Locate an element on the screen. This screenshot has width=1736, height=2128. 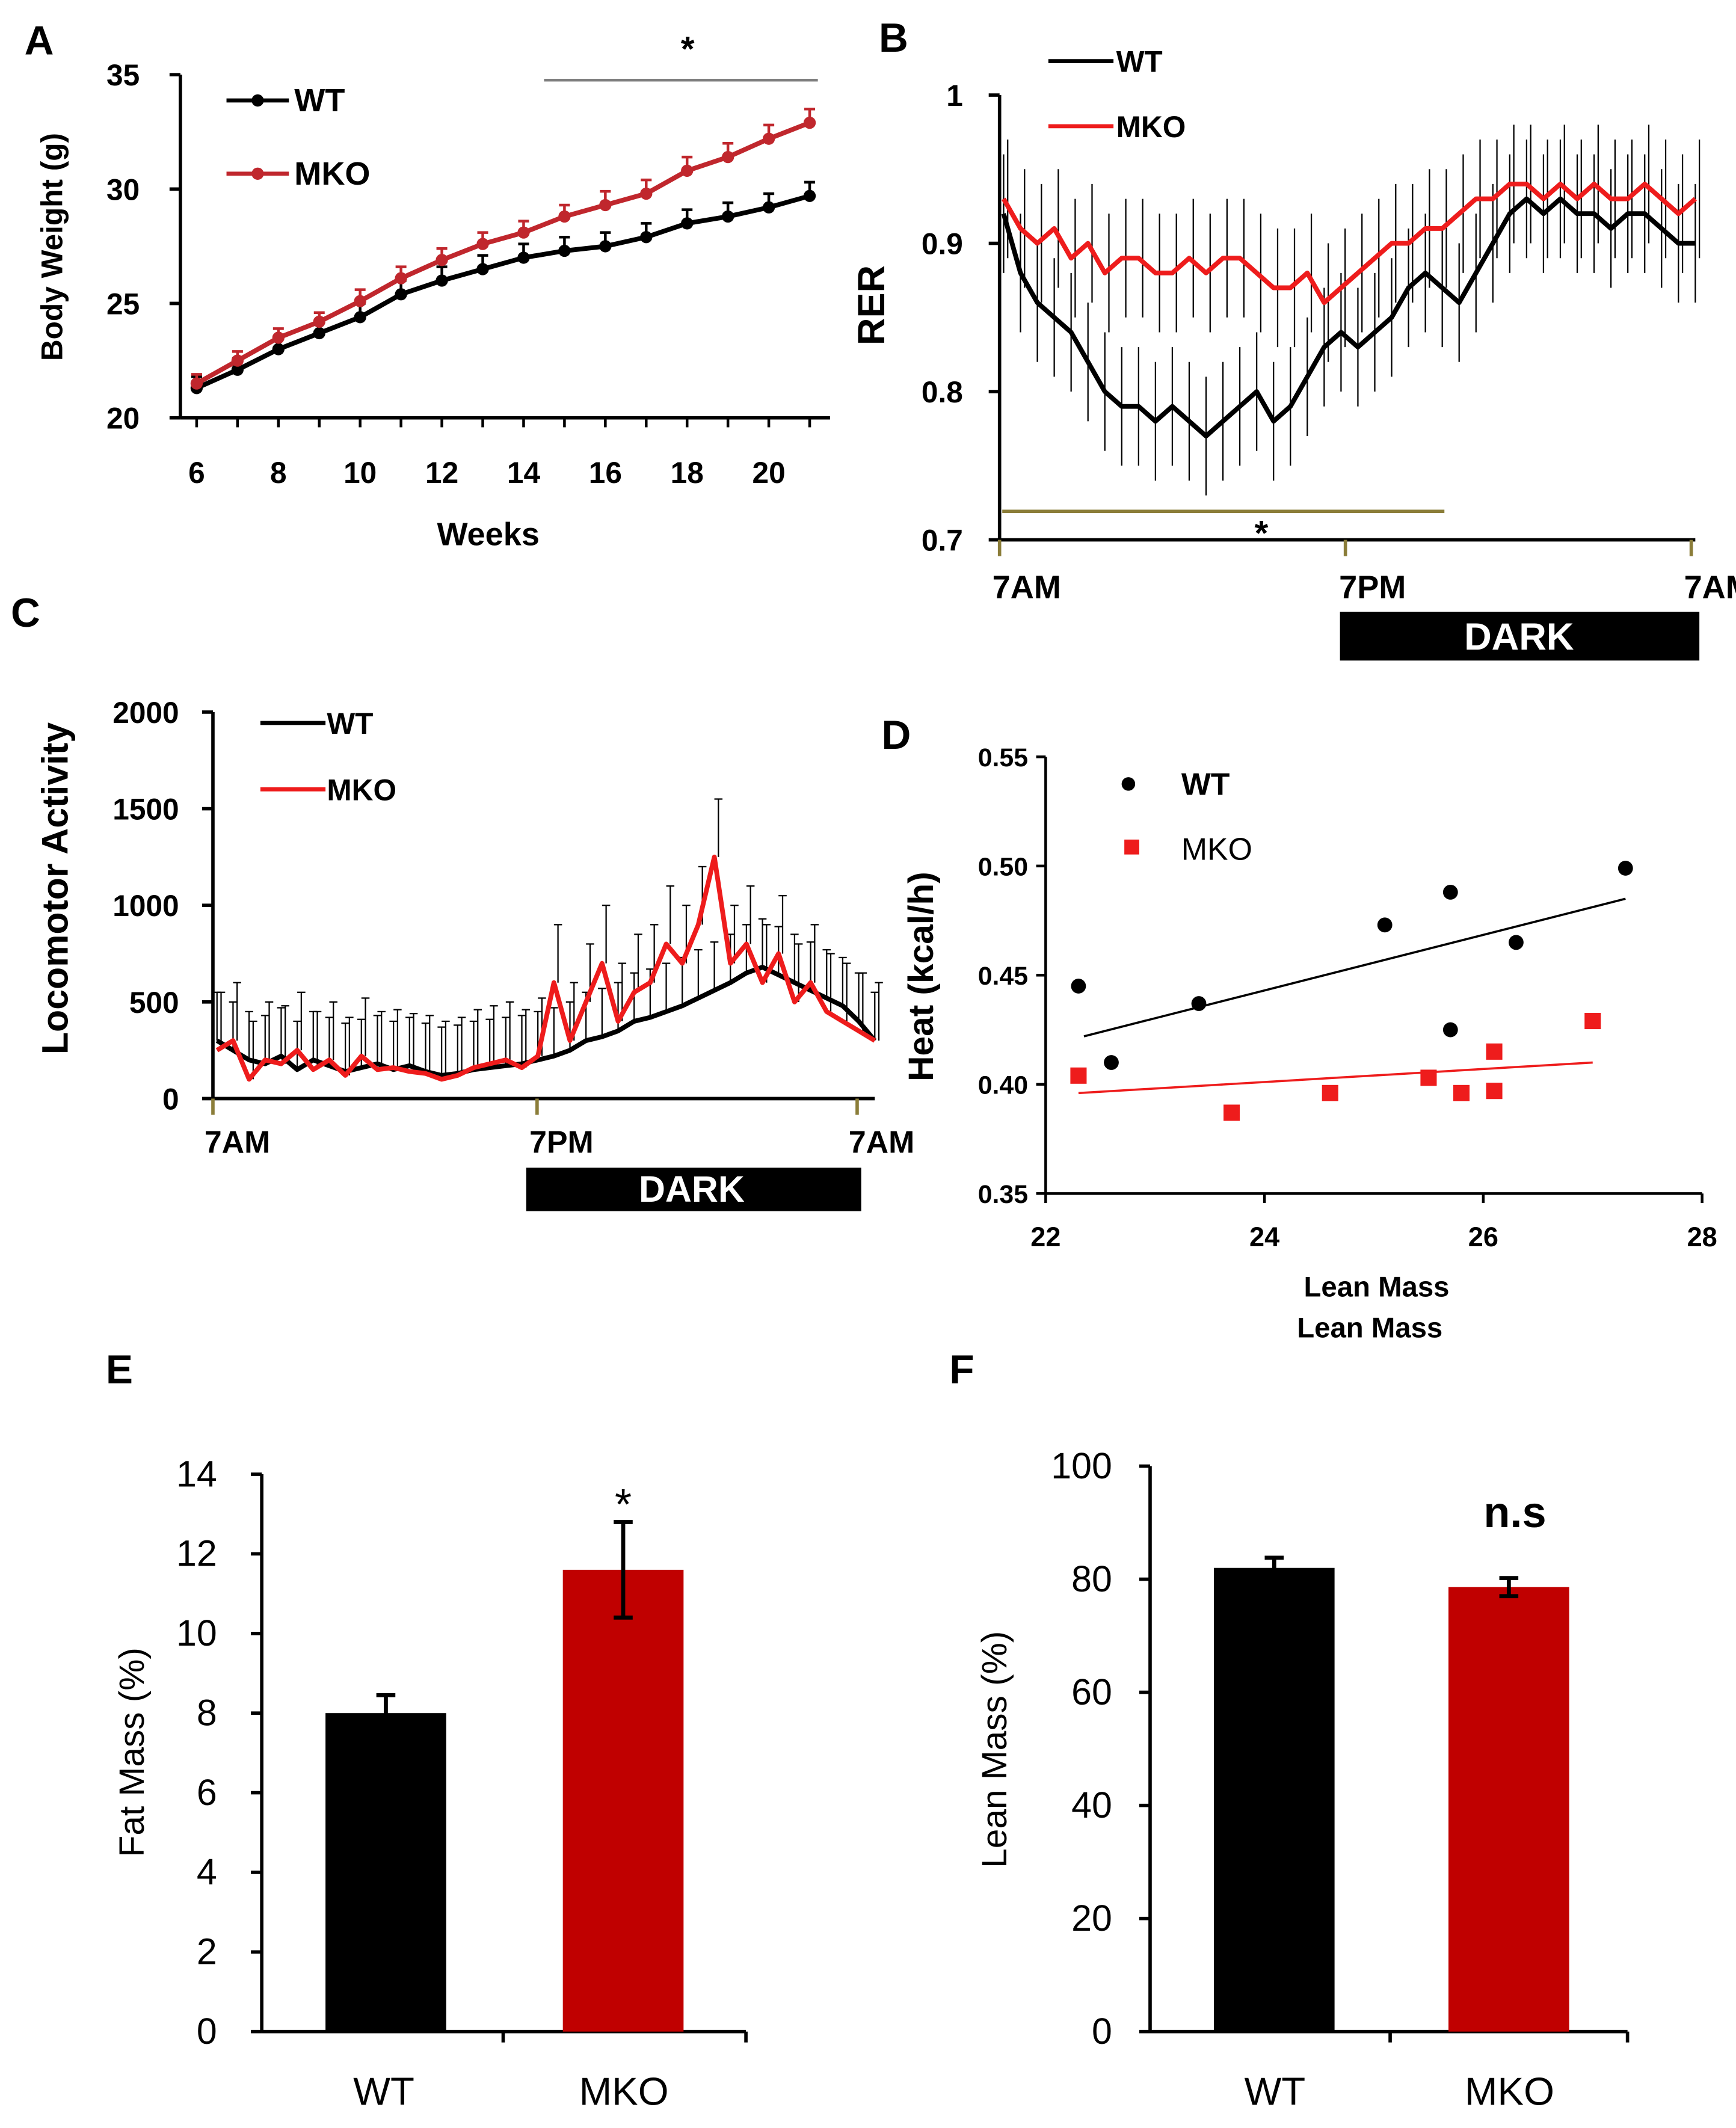
panel-d-legend-wt-marker is located at coordinates (1128, 784).